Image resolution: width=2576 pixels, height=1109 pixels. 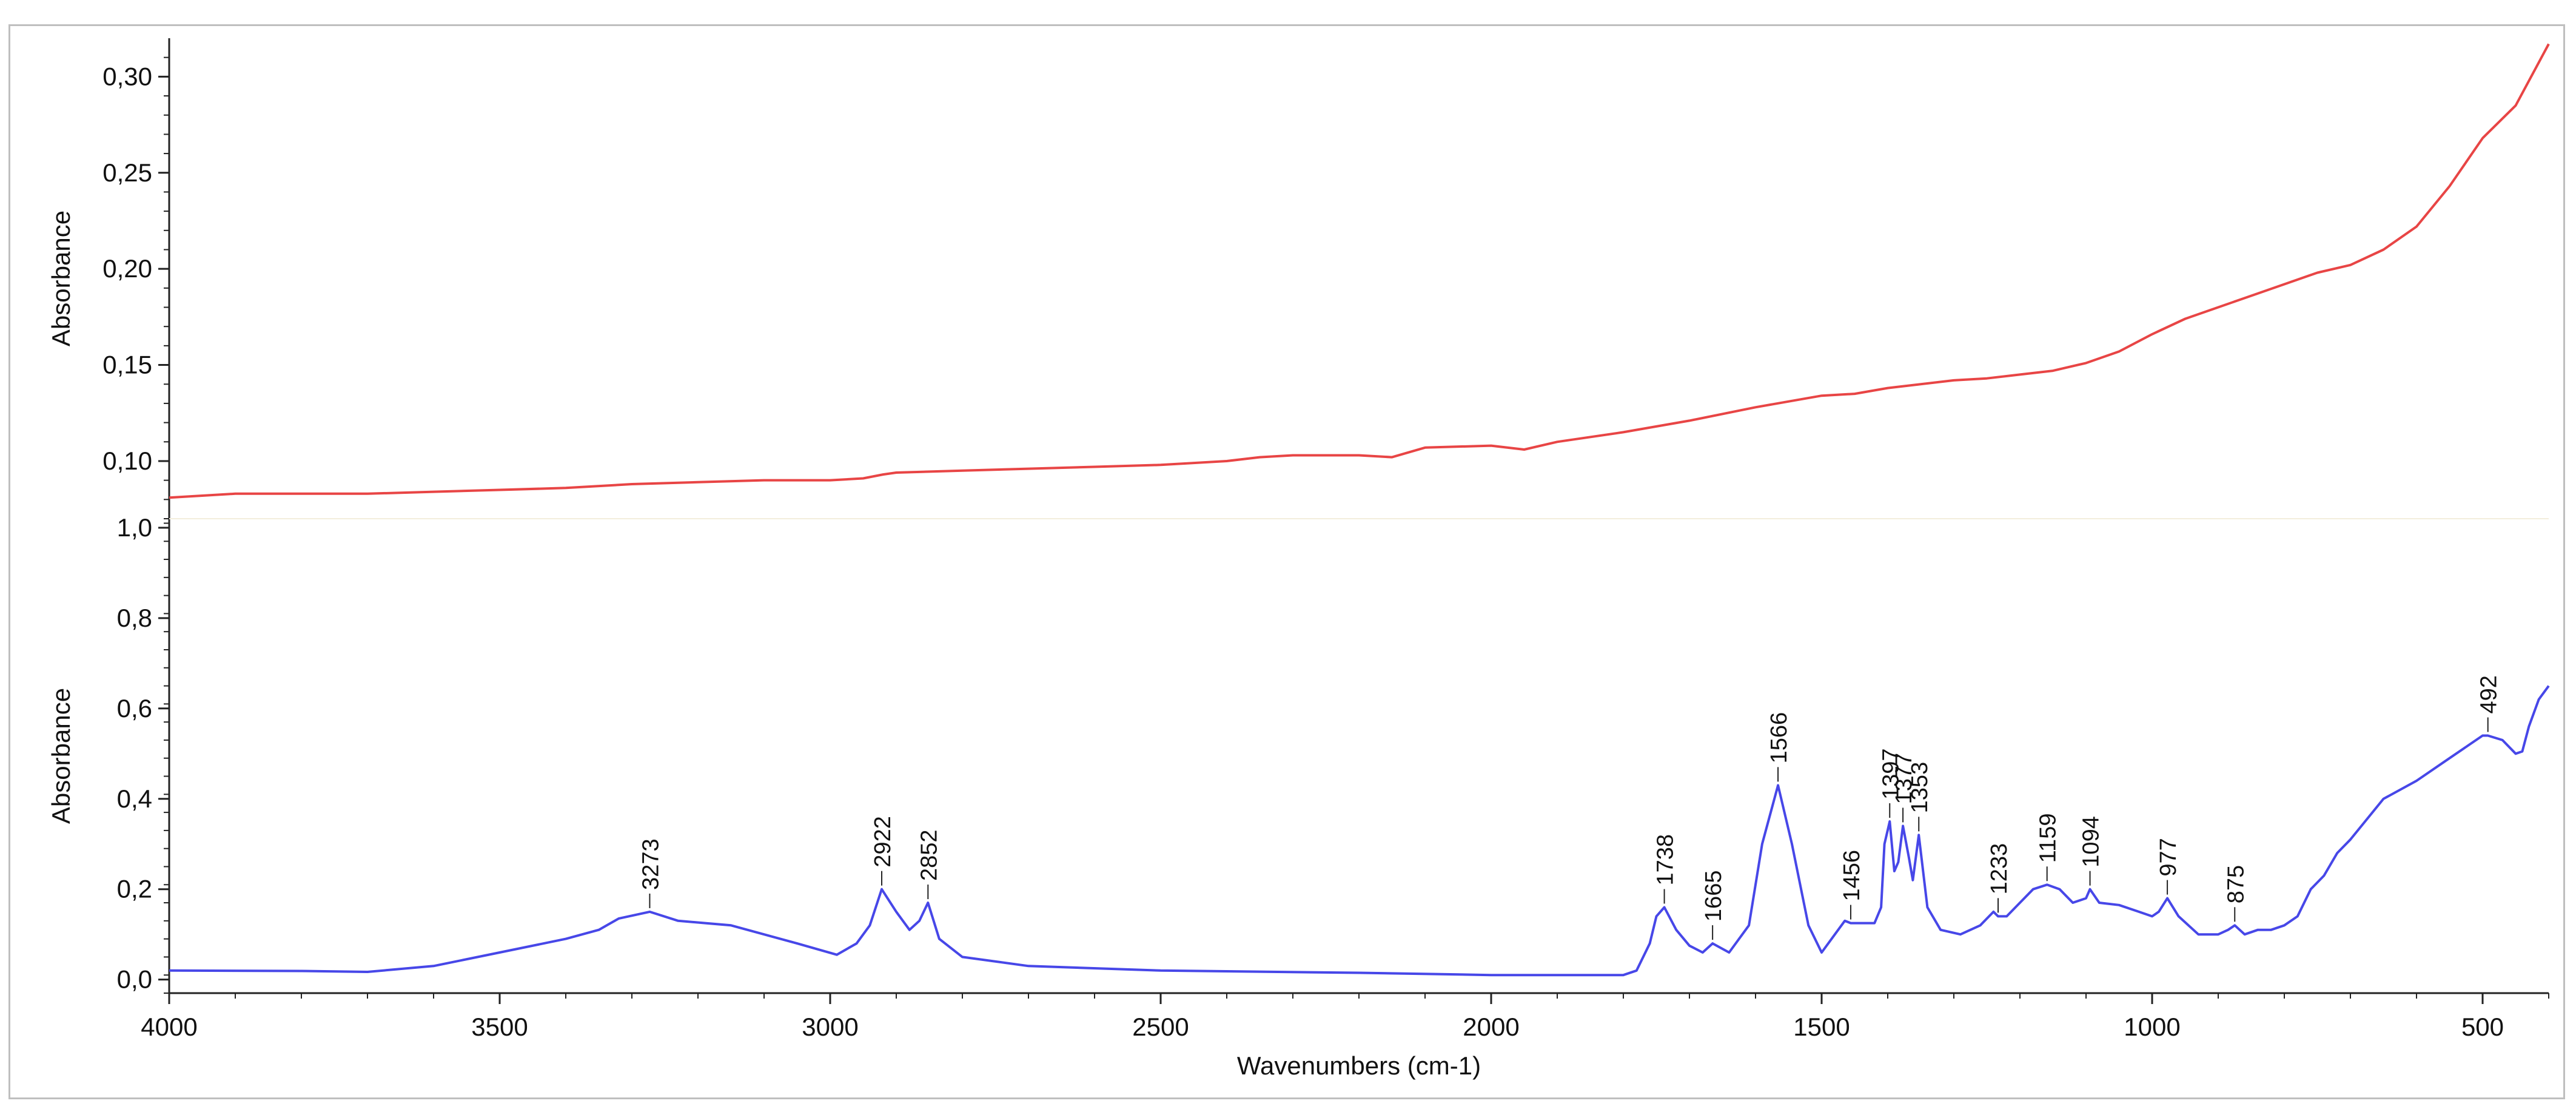 What do you see at coordinates (1999, 869) in the screenshot?
I see `peak-label: 1233` at bounding box center [1999, 869].